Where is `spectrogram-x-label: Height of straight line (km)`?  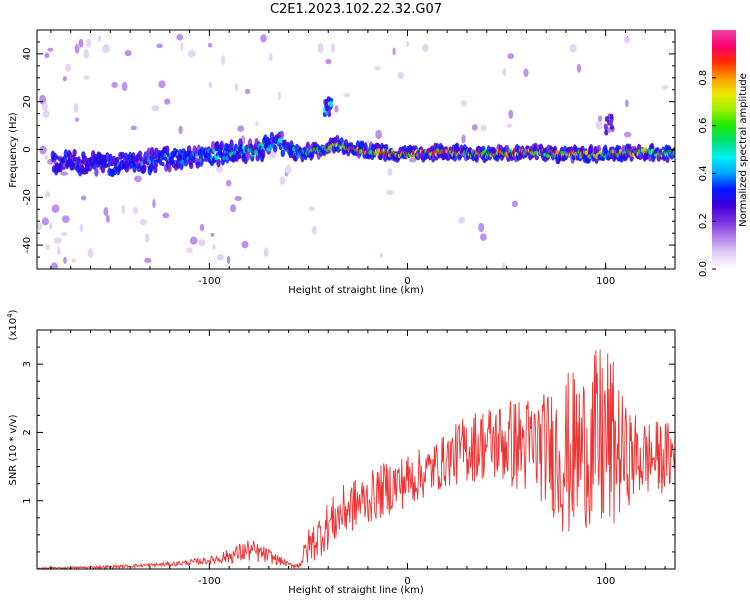 spectrogram-x-label: Height of straight line (km) is located at coordinates (356, 290).